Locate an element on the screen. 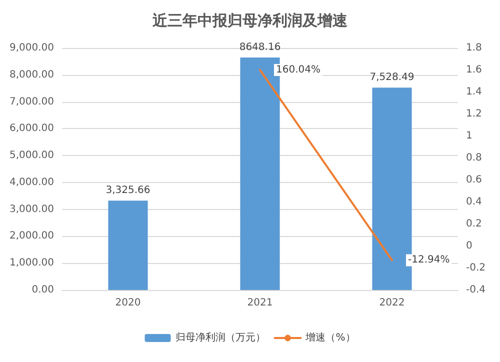 This screenshot has height=362, width=500. y-tick-label: 9,000.00 is located at coordinates (31, 48).